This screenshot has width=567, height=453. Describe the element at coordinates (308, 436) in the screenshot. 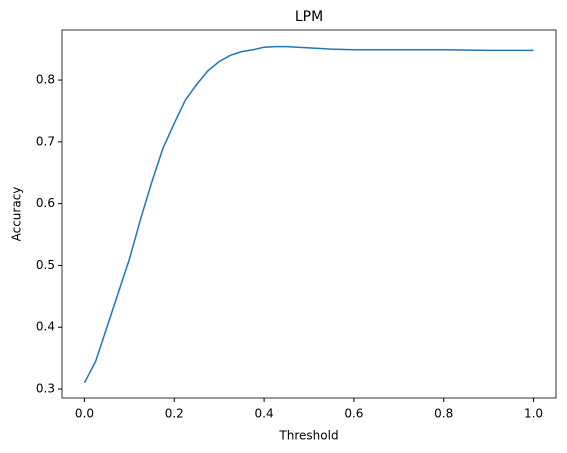

I see `x-axis-label: Threshold` at that location.